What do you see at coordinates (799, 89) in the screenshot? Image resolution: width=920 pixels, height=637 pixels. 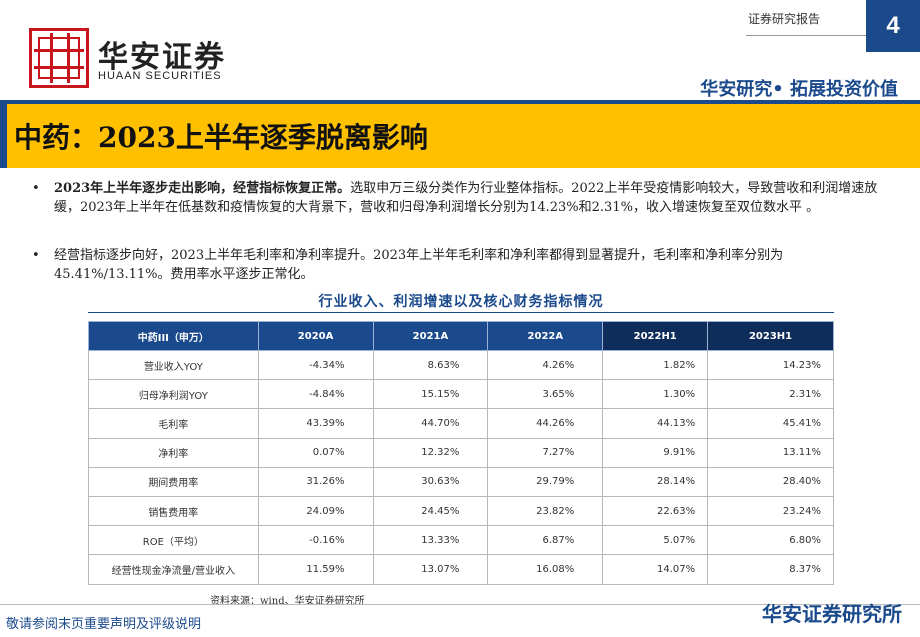 I see `slogan: 华安研究• 拓展投资价值` at bounding box center [799, 89].